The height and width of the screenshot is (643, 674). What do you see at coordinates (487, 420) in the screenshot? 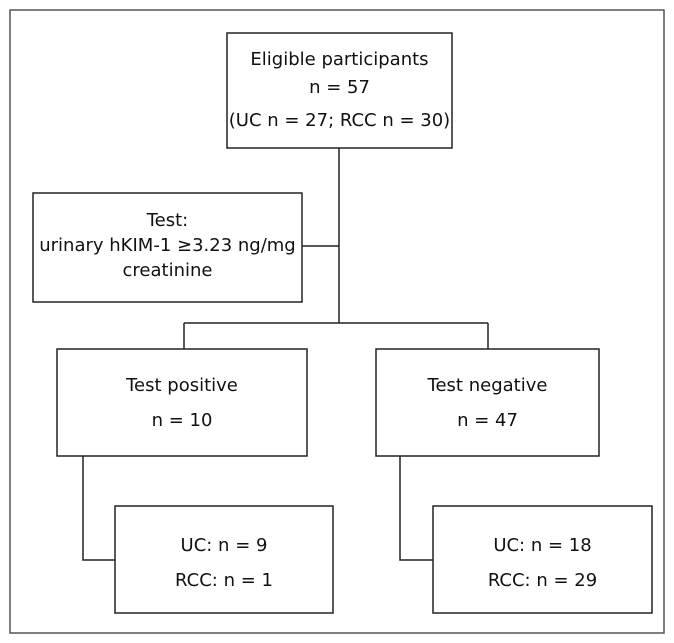
I see `node-text: n = 47` at bounding box center [487, 420].